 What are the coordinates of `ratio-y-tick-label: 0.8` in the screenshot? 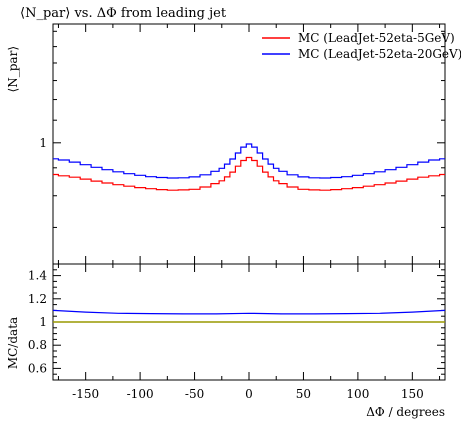 It's located at (37, 345).